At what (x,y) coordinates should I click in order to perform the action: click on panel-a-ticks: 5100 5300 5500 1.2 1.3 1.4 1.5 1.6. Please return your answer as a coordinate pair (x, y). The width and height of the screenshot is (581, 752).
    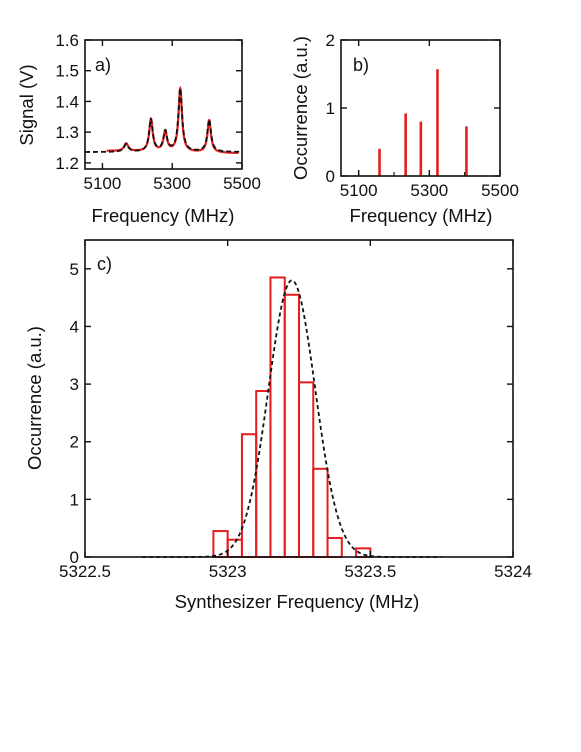
    Looking at the image, I should click on (158, 112).